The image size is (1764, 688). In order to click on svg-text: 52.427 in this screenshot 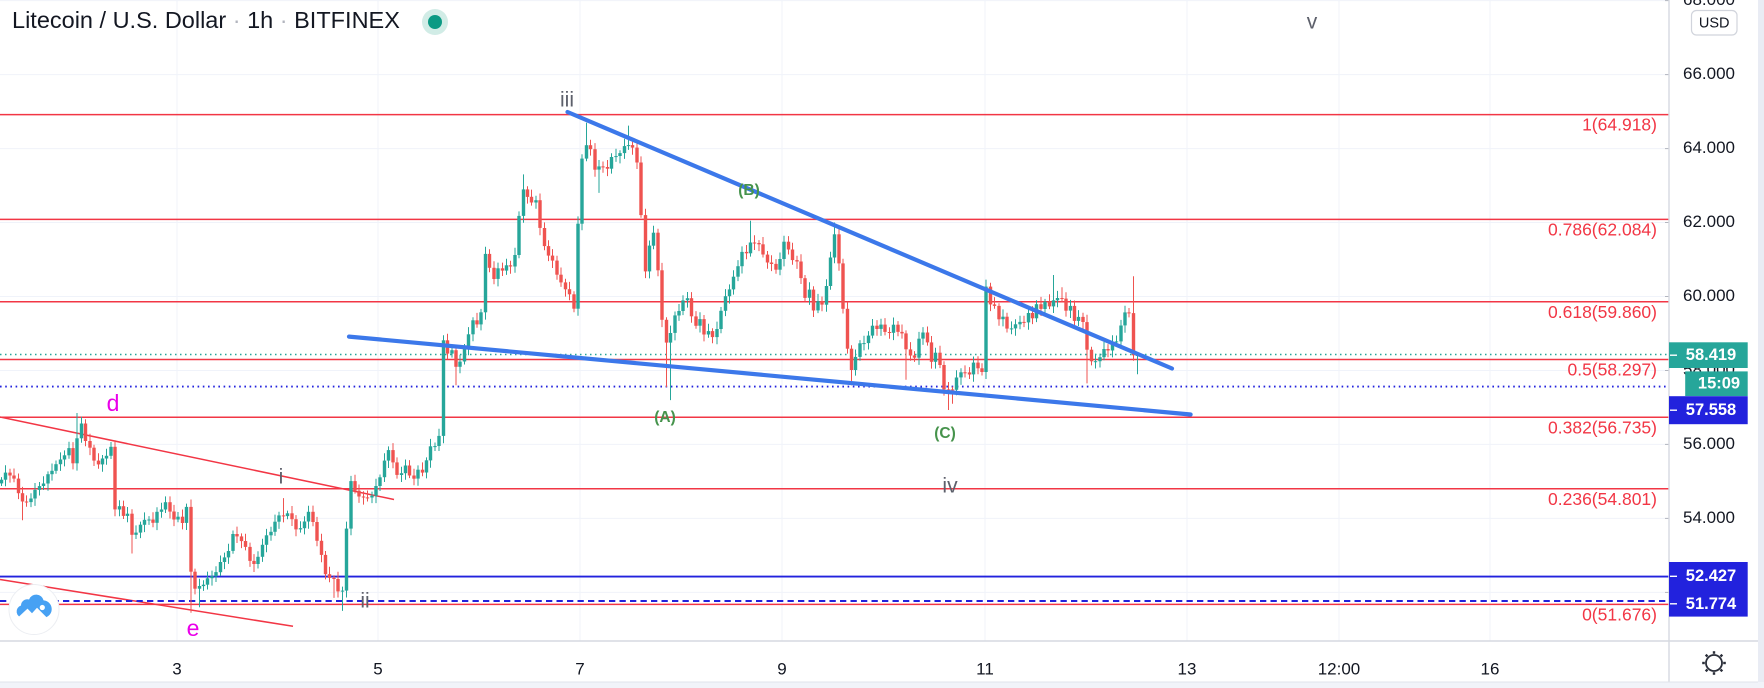, I will do `click(1711, 576)`.